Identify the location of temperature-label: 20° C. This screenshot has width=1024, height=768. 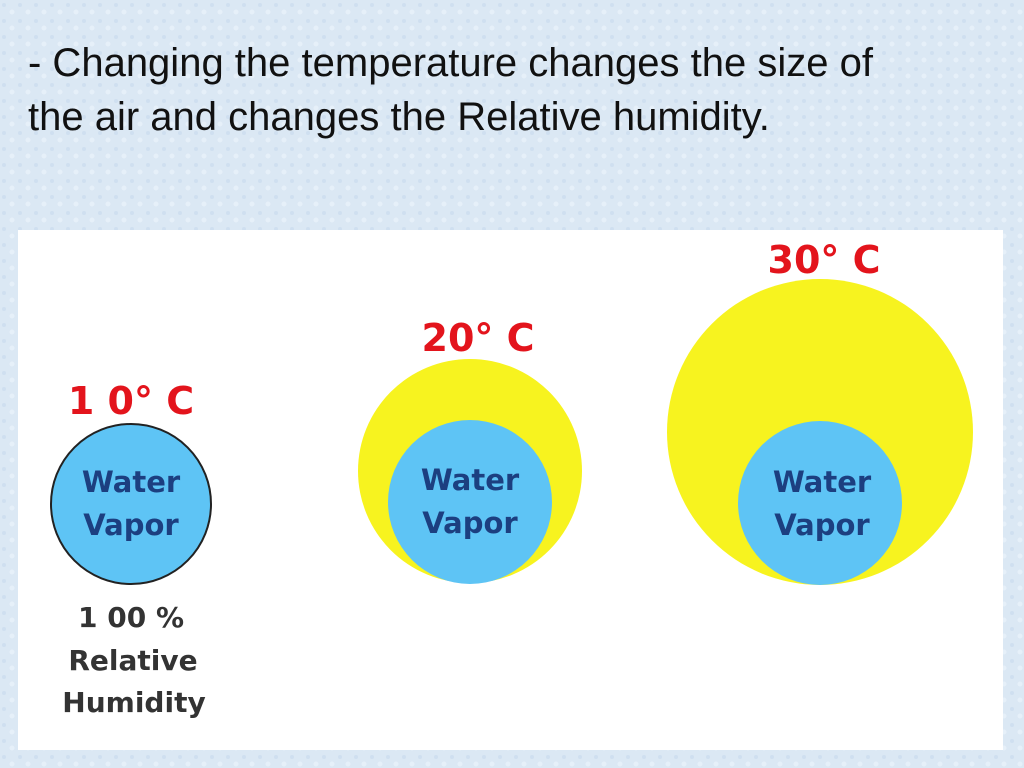
(478, 338).